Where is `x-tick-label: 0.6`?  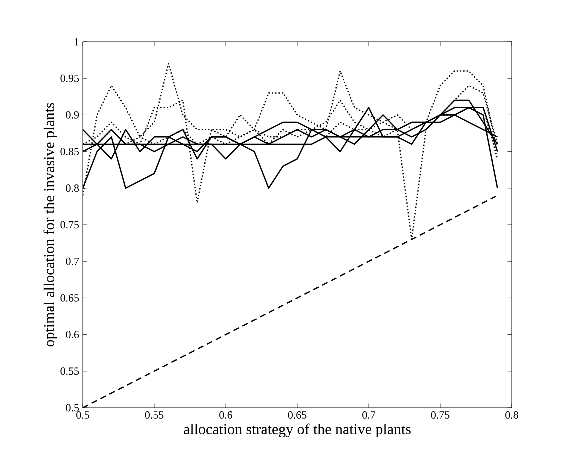
x-tick-label: 0.6 is located at coordinates (226, 415).